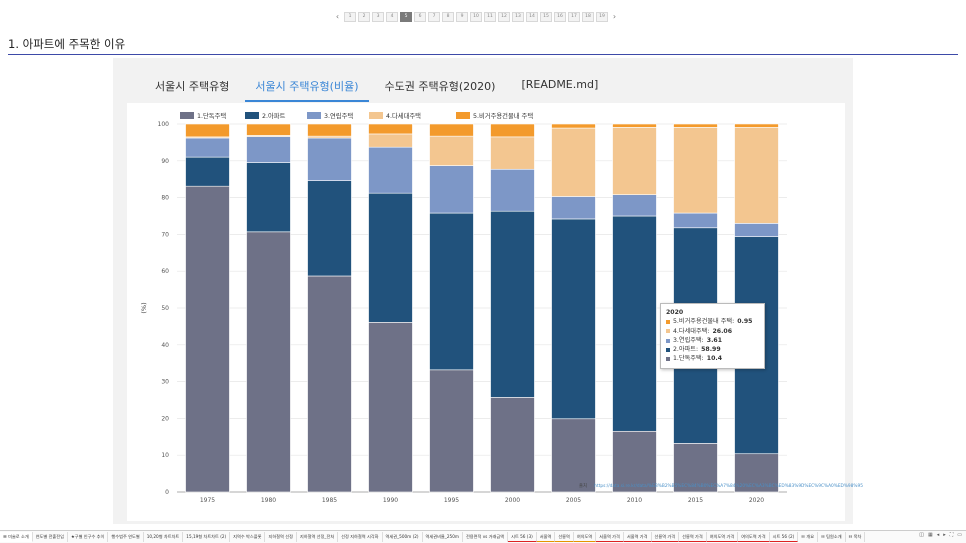  I want to click on sheet-tab: 역세권_500m (2), so click(403, 537).